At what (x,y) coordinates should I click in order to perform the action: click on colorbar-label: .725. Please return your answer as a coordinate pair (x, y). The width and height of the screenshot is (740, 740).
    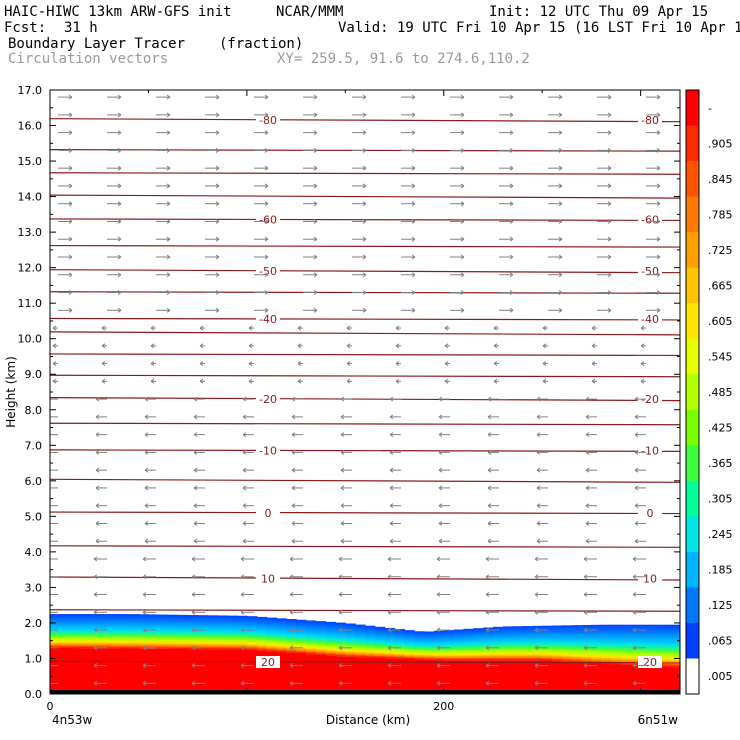
    Looking at the image, I should click on (720, 250).